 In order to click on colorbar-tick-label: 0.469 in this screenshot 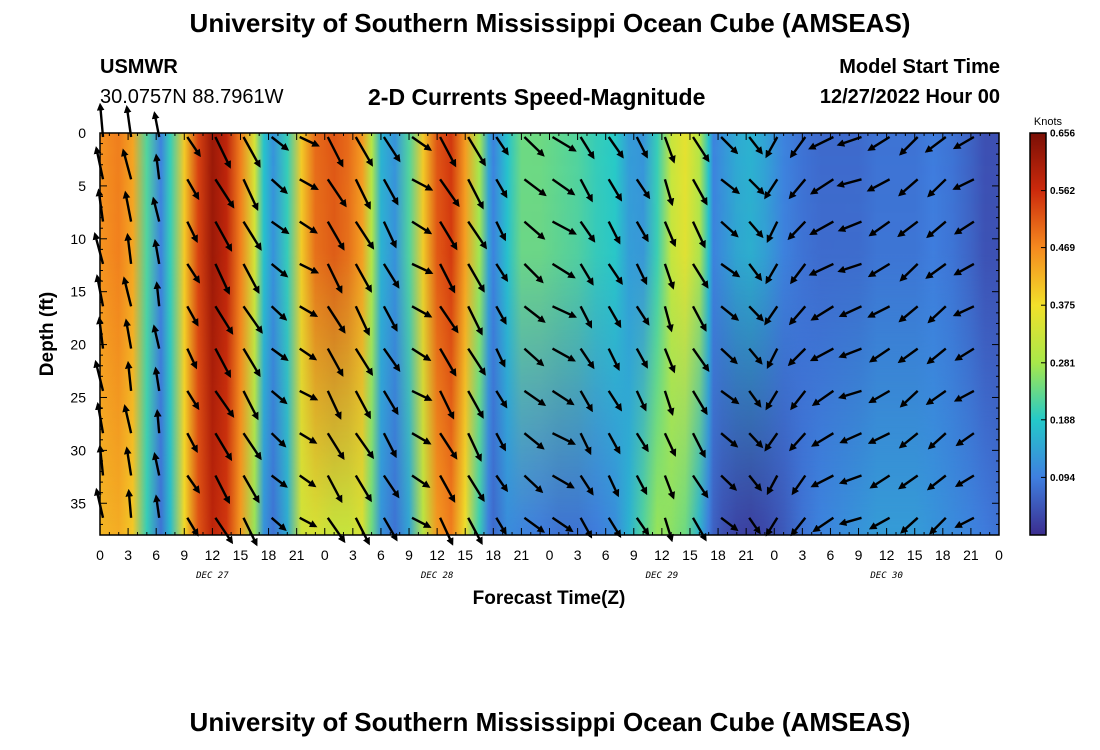, I will do `click(1062, 248)`.